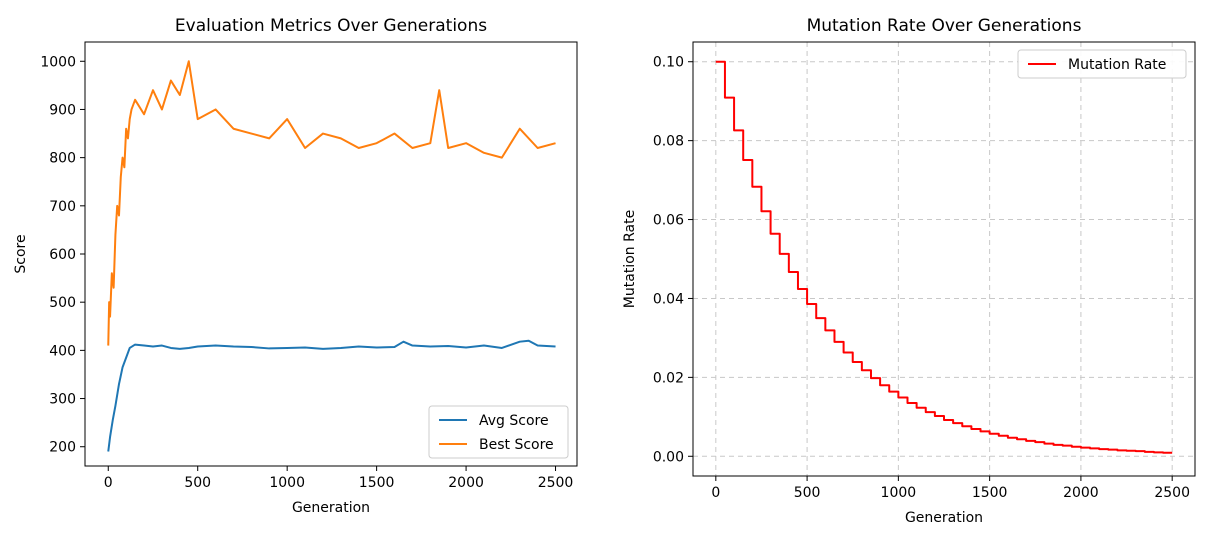  I want to click on legend-box, so click(1102, 64).